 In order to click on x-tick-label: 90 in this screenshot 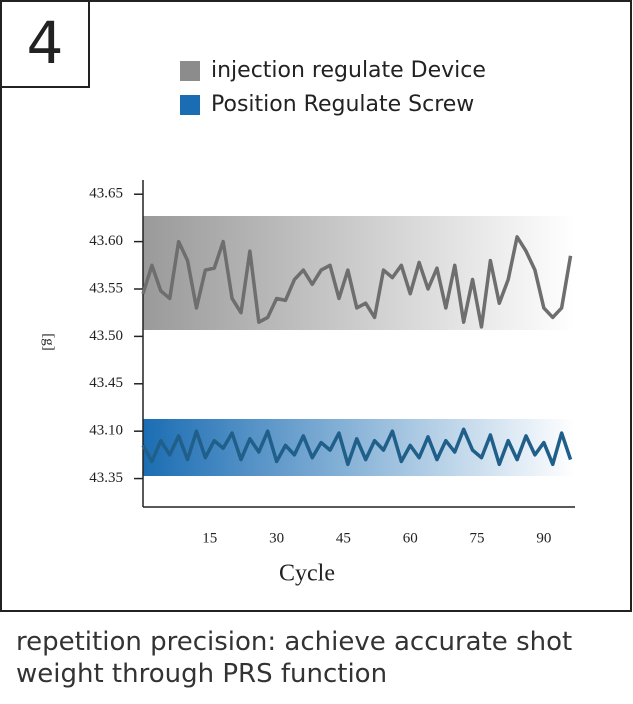, I will do `click(543, 538)`.